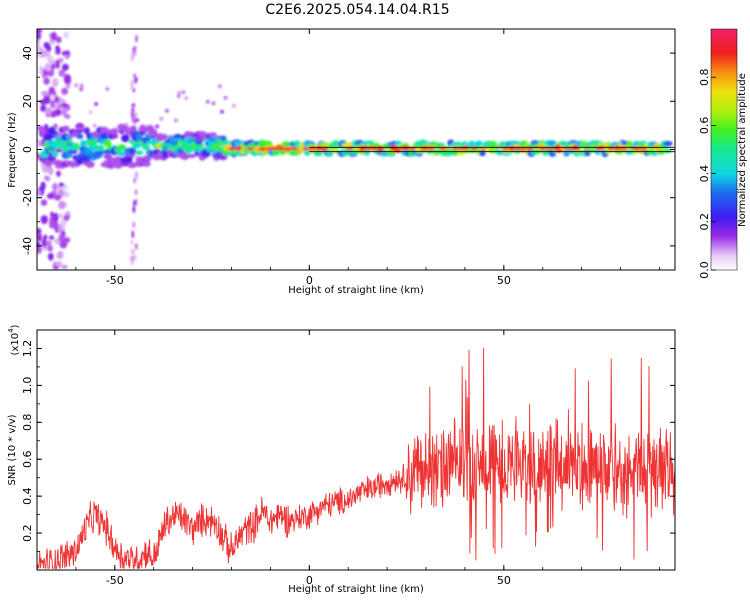  I want to click on y-tick-label: -20, so click(27, 198).